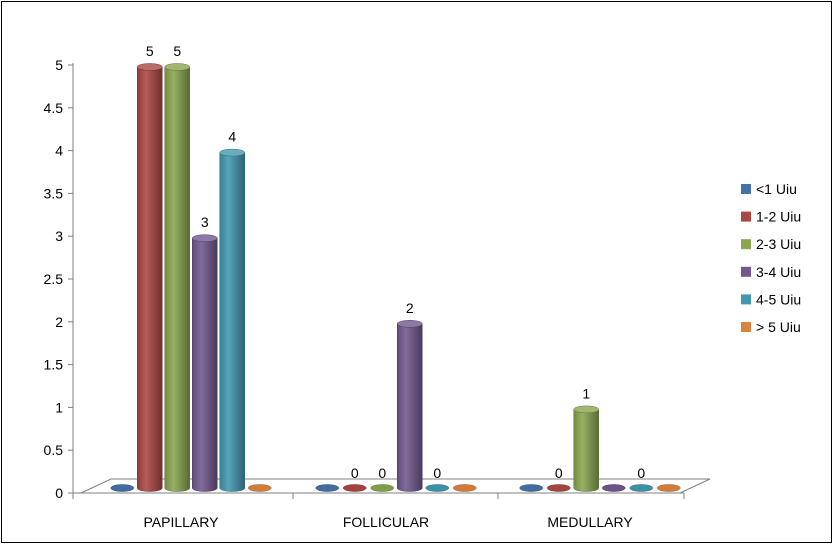  Describe the element at coordinates (776, 189) in the screenshot. I see `legend-label: <1 Uiu` at that location.